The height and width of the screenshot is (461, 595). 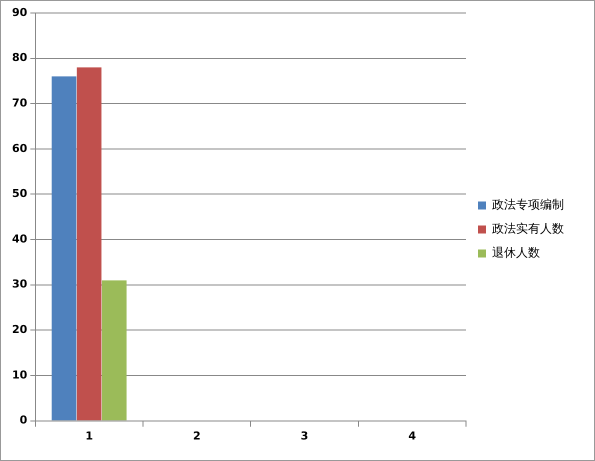 What do you see at coordinates (20, 57) in the screenshot?
I see `y-tick-label: 80` at bounding box center [20, 57].